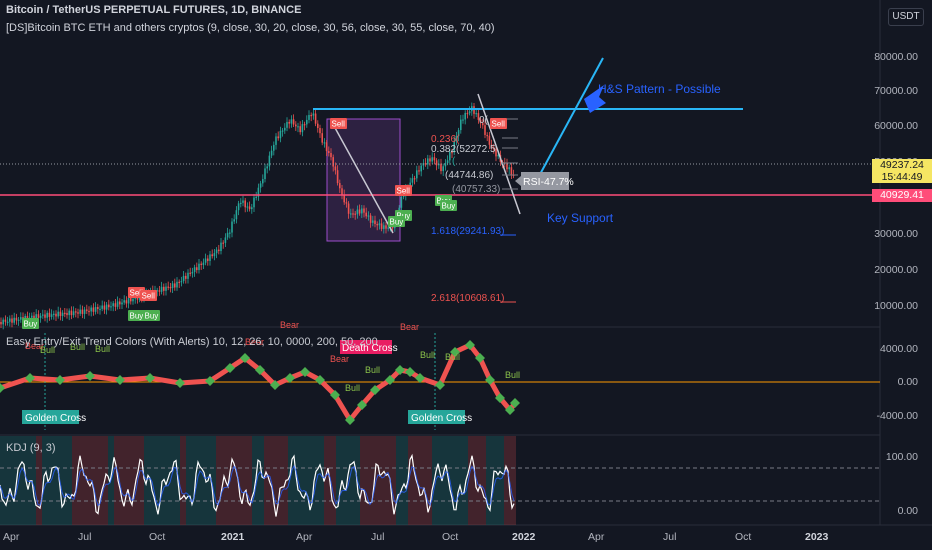  Describe the element at coordinates (902, 195) in the screenshot. I see `support-level-badge: 40929.41` at that location.